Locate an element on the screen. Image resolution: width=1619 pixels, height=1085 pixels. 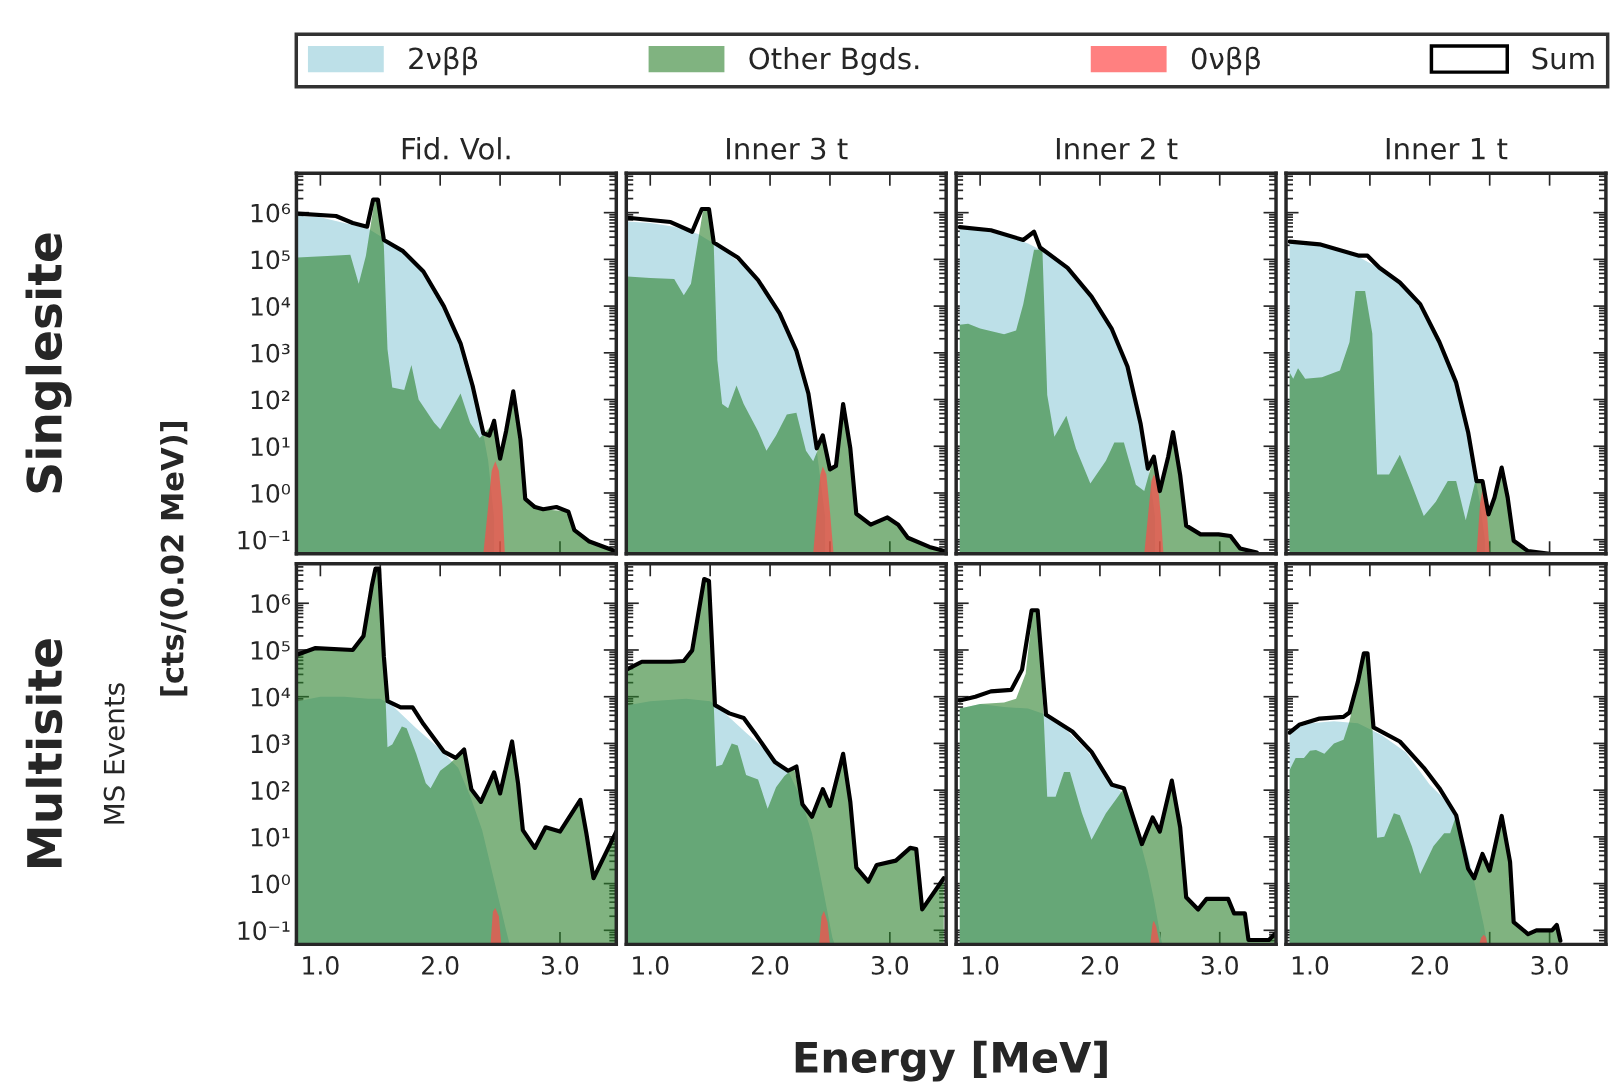
legend-label: 2νββ is located at coordinates (443, 61).